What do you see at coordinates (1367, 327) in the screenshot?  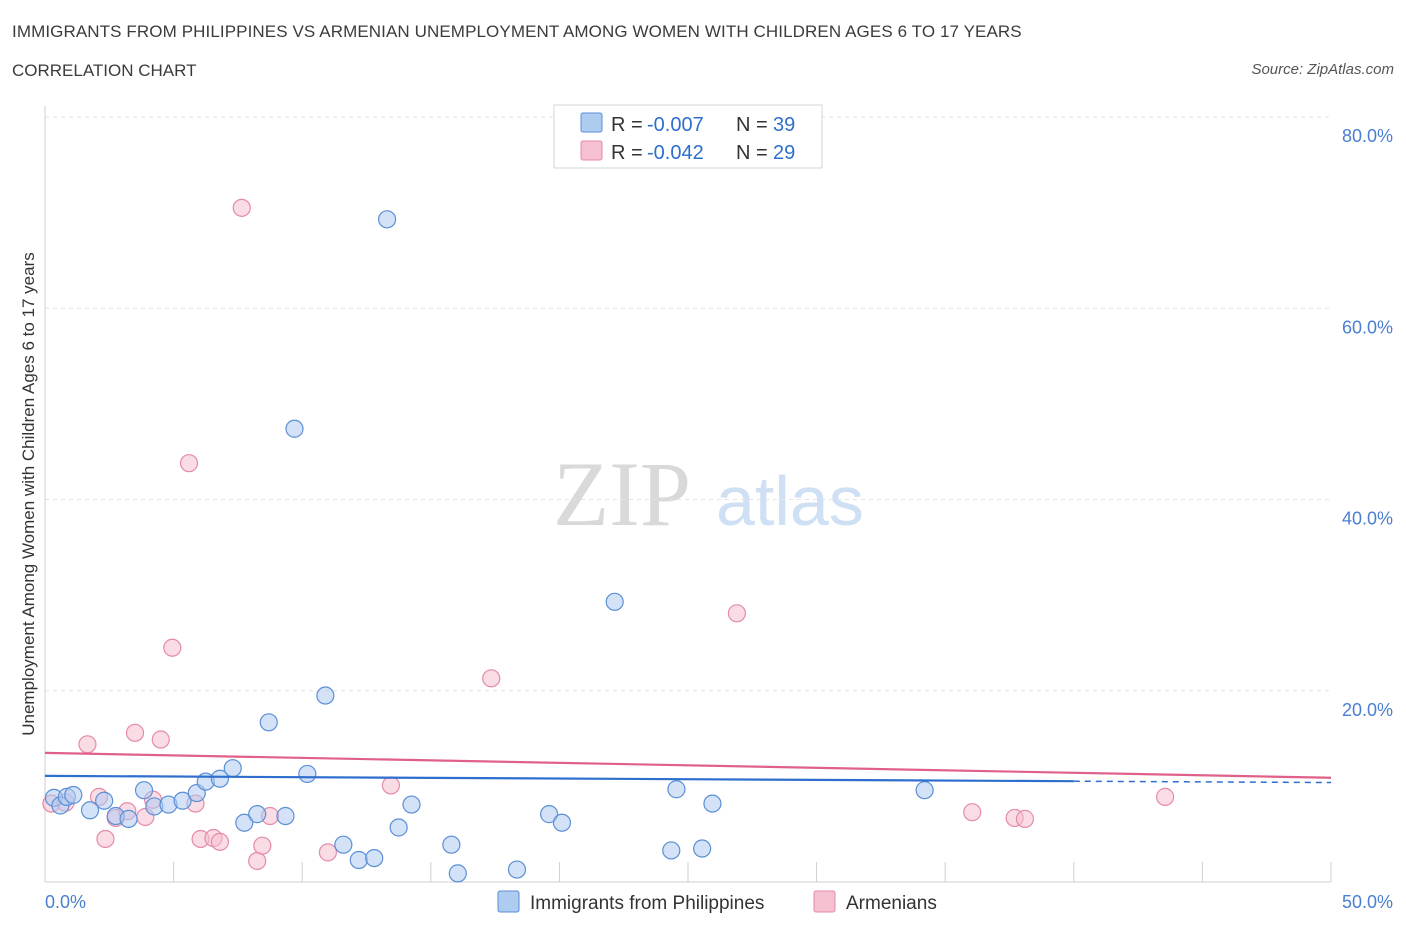 I see `y-tick-label-60: 60.0%` at bounding box center [1367, 327].